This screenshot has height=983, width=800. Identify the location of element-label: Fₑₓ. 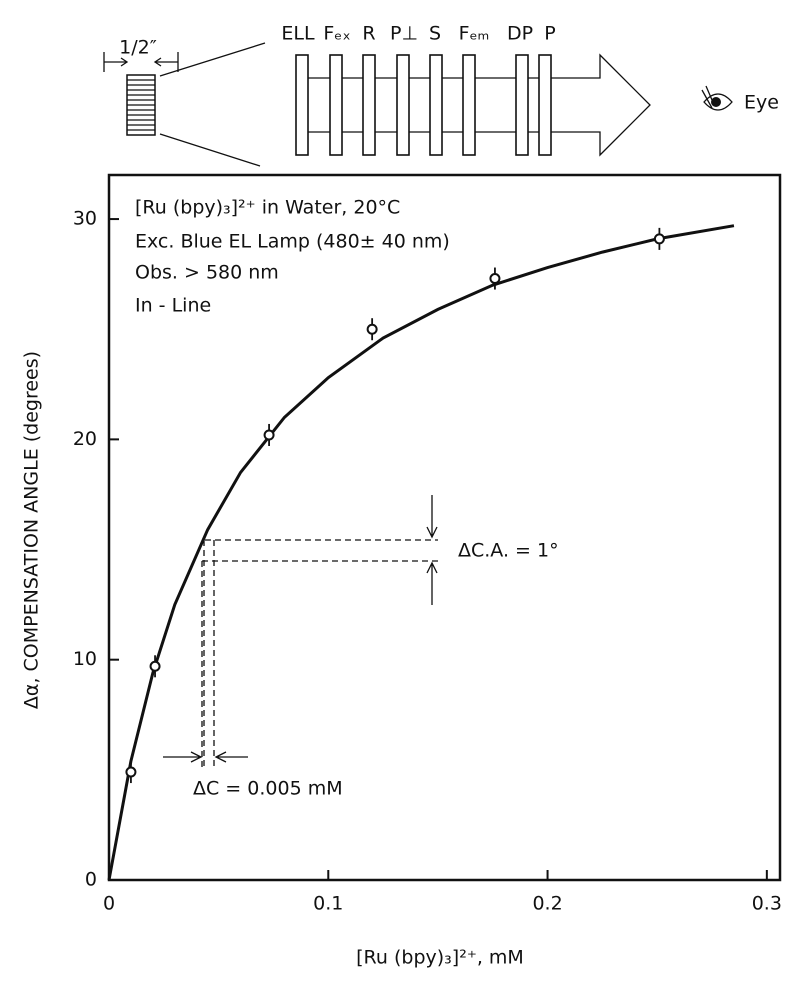
(336, 34).